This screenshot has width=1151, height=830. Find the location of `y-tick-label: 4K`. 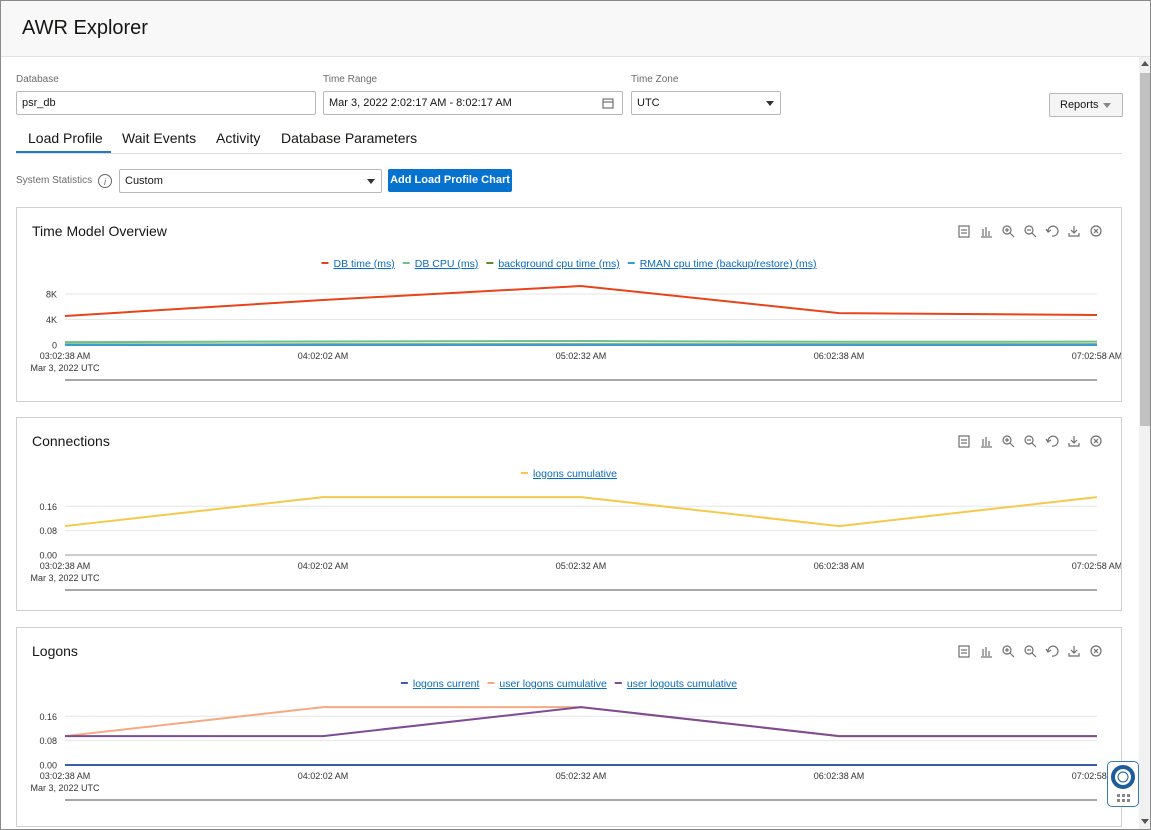

y-tick-label: 4K is located at coordinates (51, 320).